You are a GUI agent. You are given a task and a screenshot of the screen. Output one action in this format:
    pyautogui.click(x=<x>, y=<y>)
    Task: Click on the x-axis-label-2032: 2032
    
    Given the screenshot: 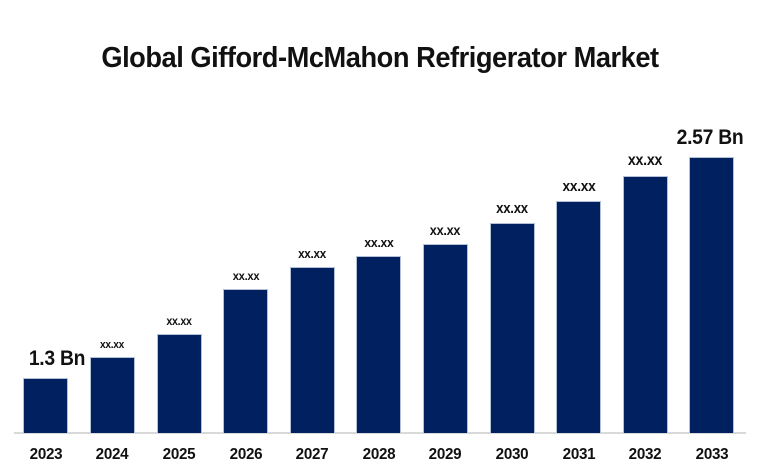 What is the action you would take?
    pyautogui.click(x=645, y=454)
    